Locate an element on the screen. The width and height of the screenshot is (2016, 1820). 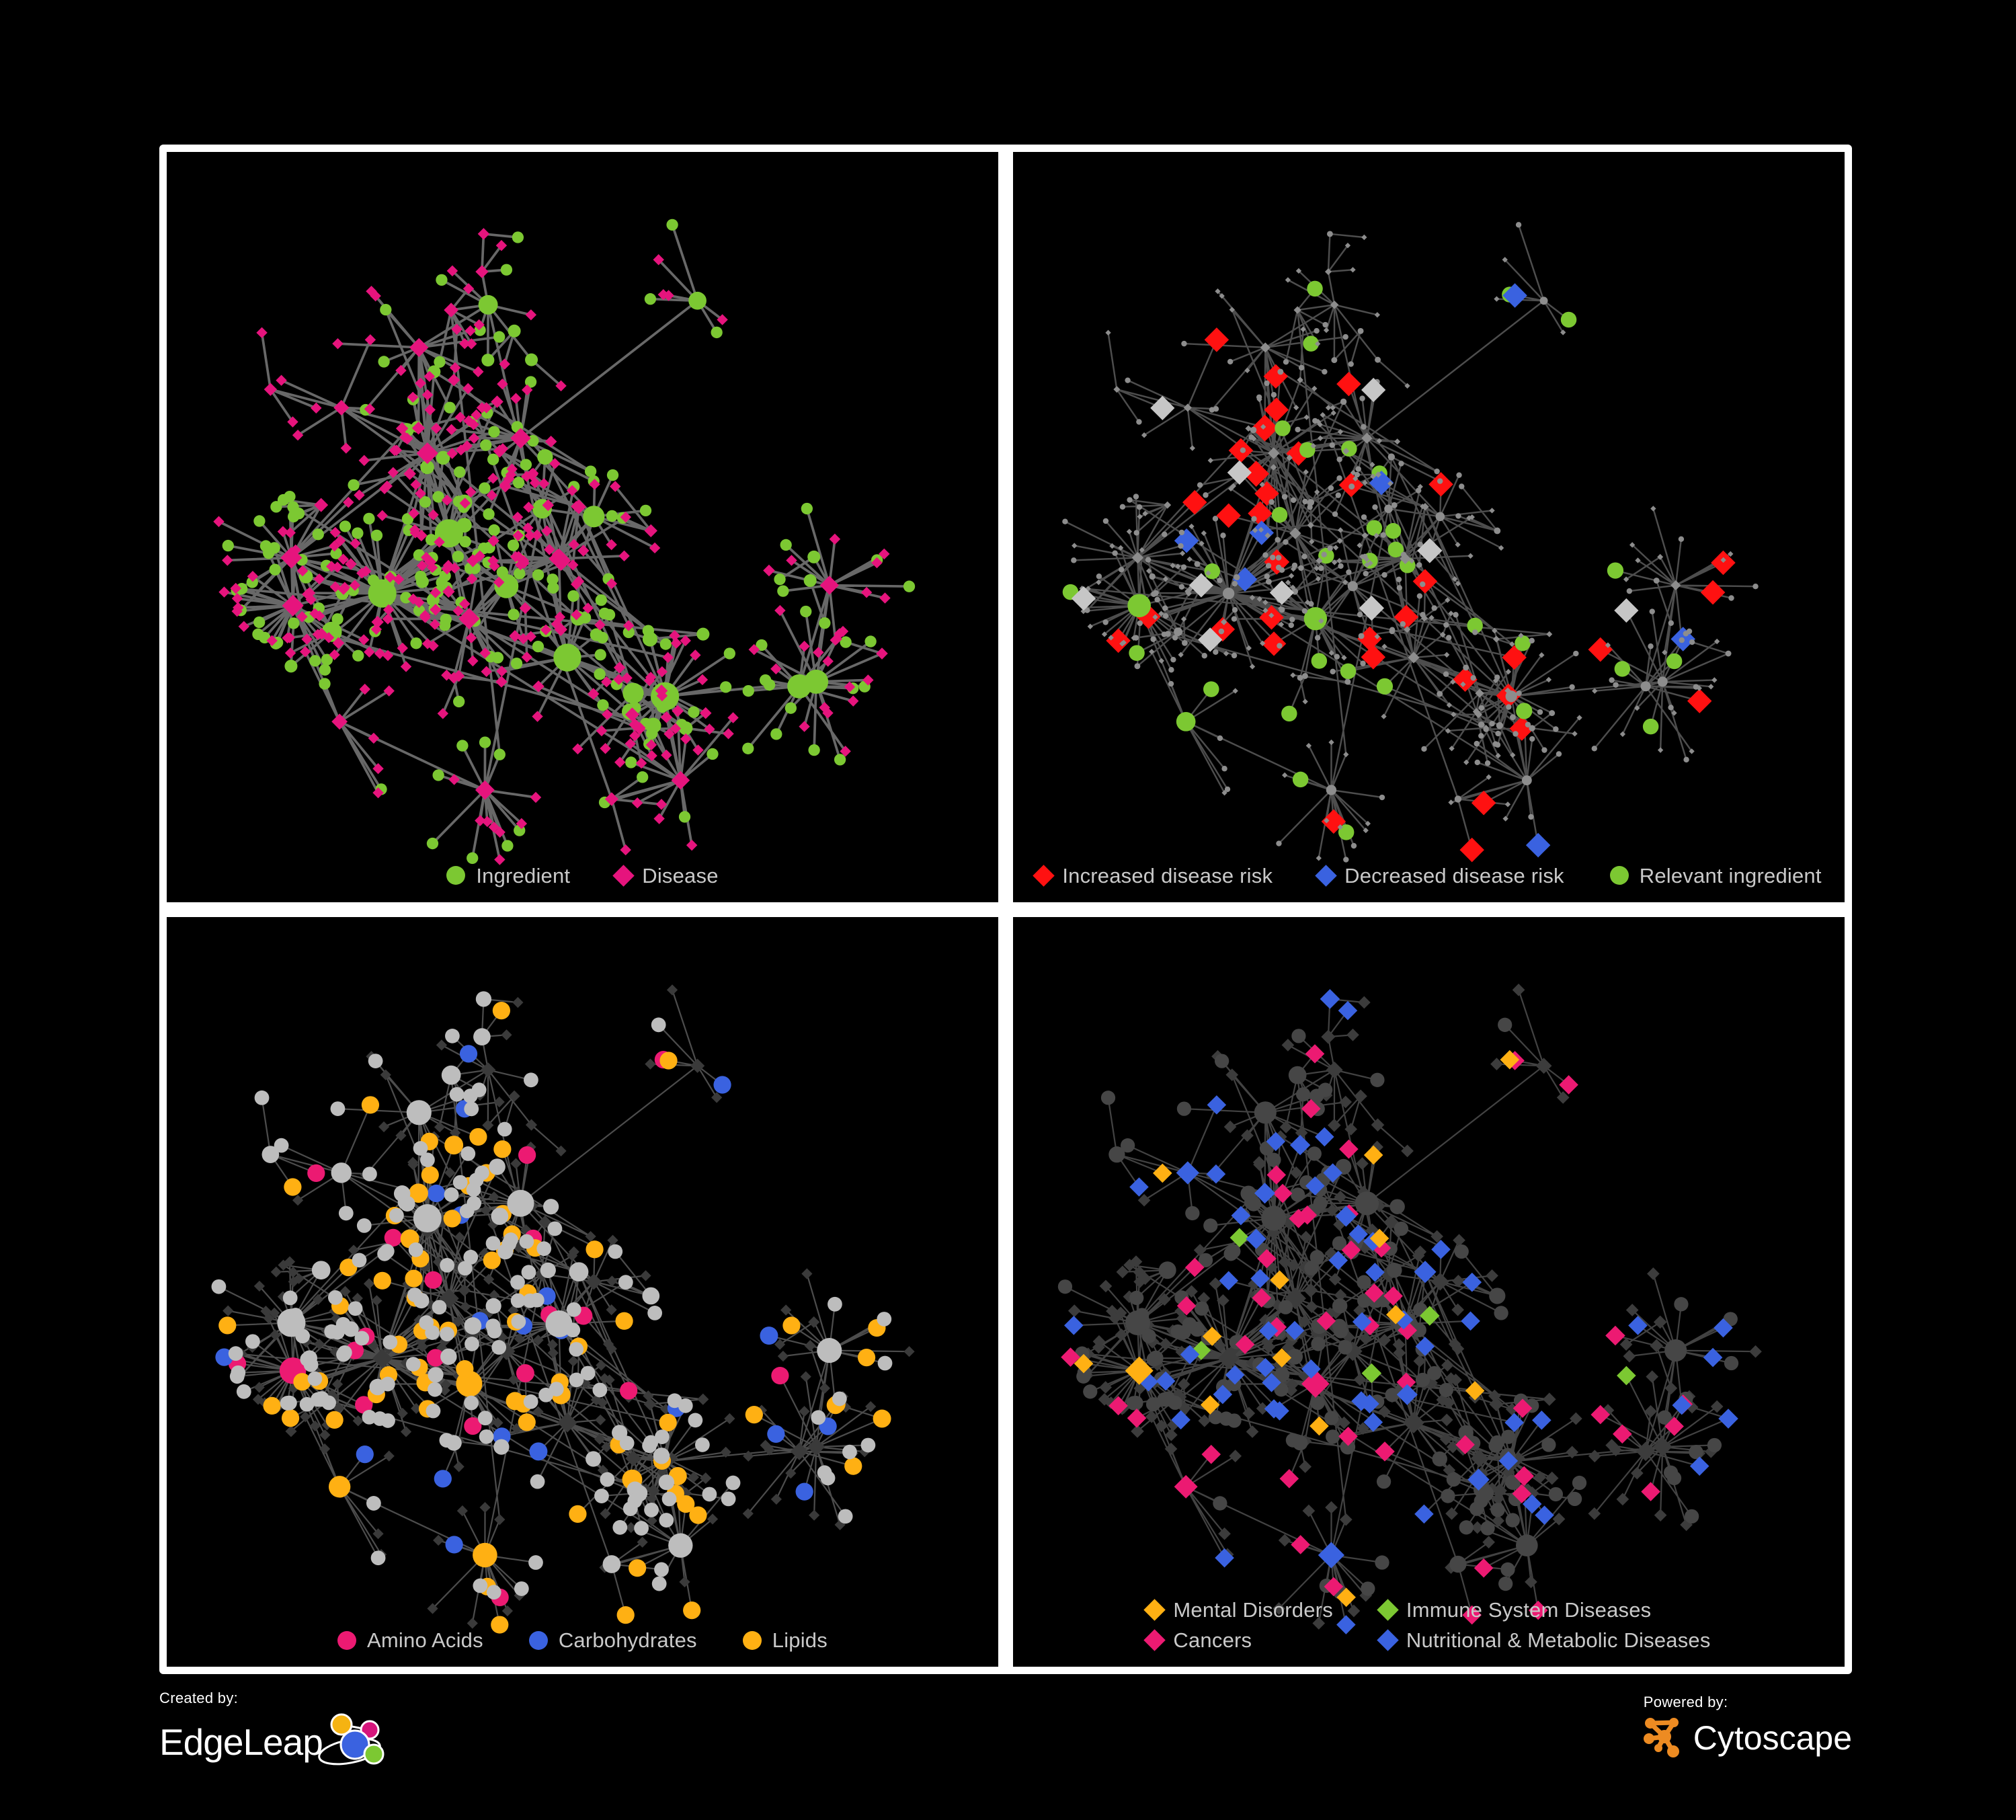
network-node-increased-risk is located at coordinates (1699, 700).